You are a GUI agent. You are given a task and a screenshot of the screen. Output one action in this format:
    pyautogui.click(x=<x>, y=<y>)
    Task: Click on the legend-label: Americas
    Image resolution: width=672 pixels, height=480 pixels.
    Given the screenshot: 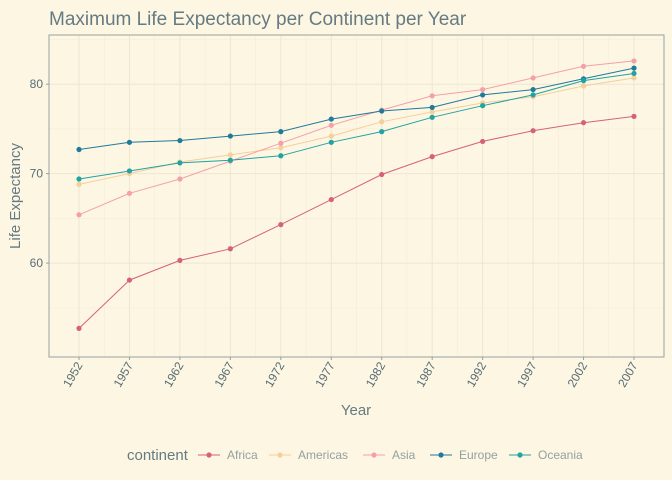 What is the action you would take?
    pyautogui.click(x=323, y=455)
    